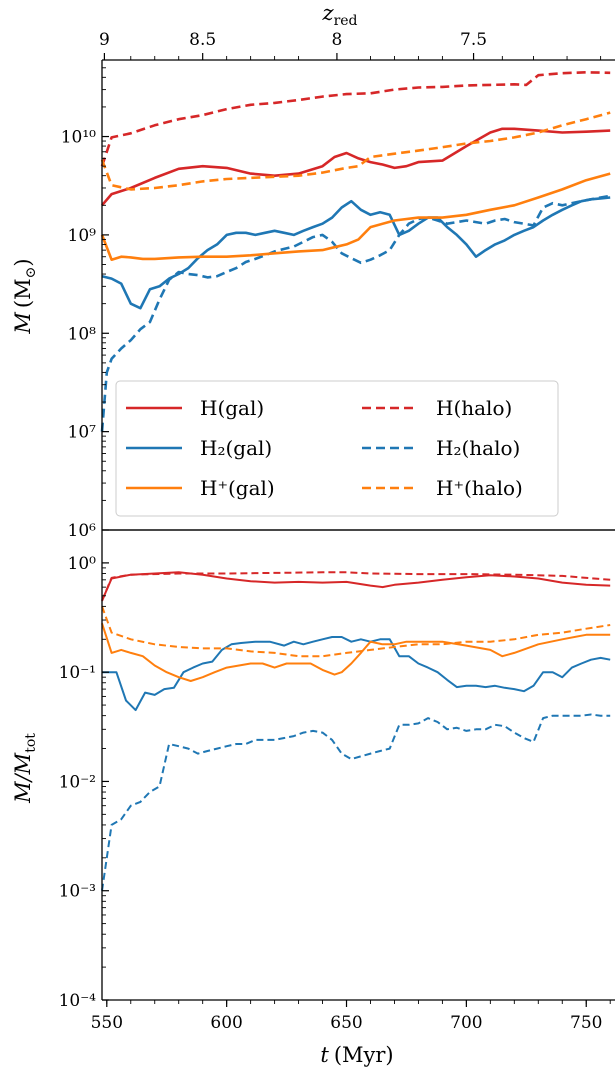  I want to click on x-tick-label-4: 750, so click(586, 1023).